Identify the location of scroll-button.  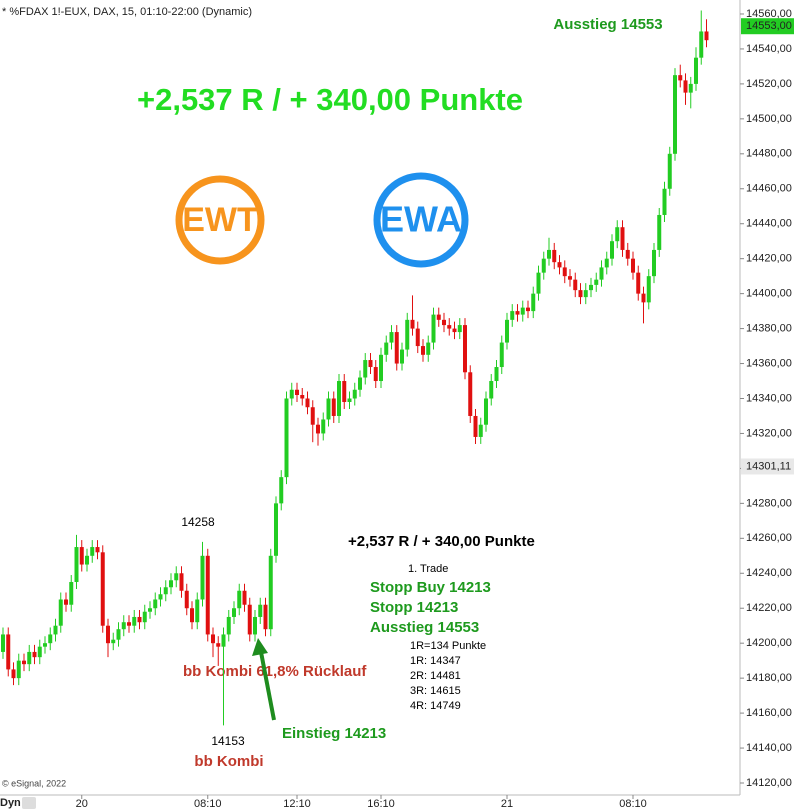
(29, 803).